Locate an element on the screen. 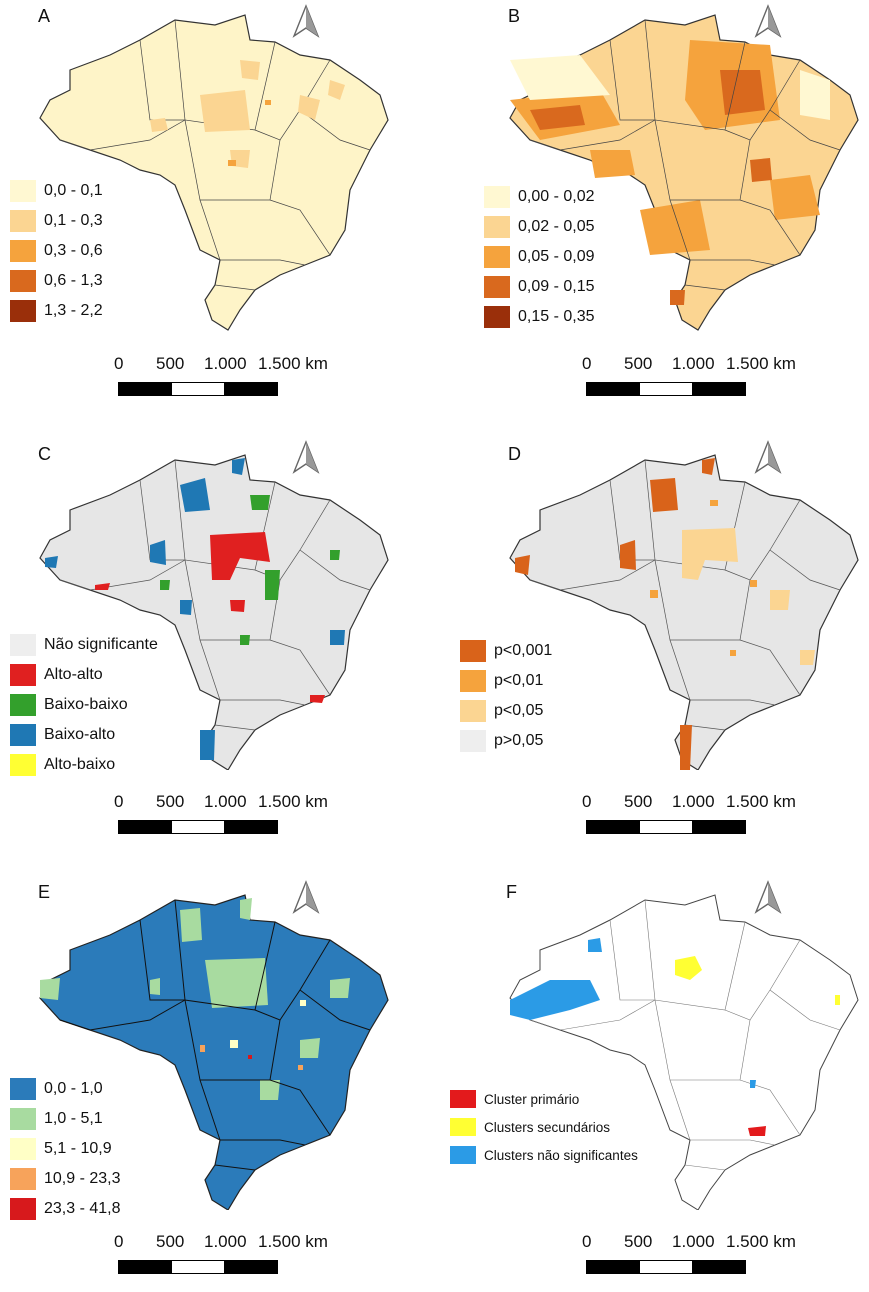 Image resolution: width=869 pixels, height=1292 pixels. brazil-map-b is located at coordinates (684, 172).